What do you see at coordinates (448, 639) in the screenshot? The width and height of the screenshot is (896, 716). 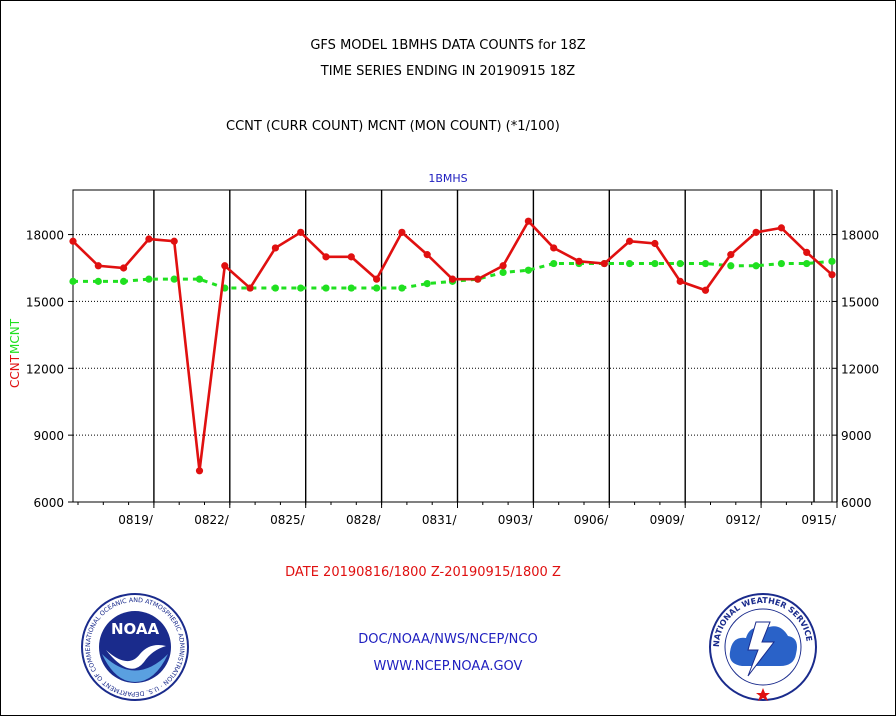 I see `org-label: DOC/NOAA/NWS/NCEP/NCO` at bounding box center [448, 639].